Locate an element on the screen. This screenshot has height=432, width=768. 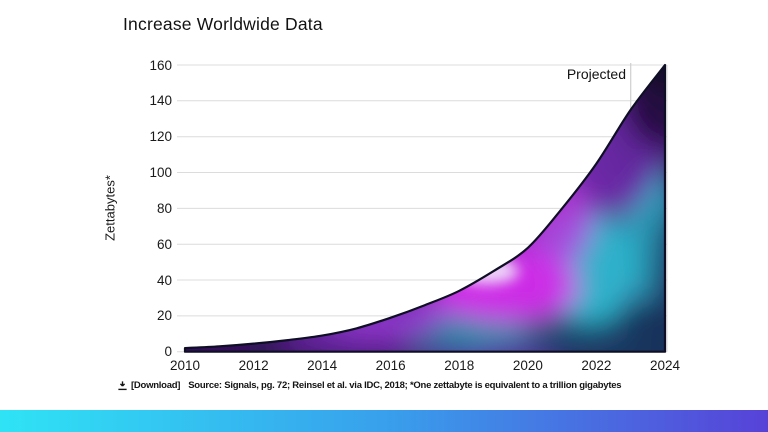
x-tick-label: 2016 is located at coordinates (390, 365).